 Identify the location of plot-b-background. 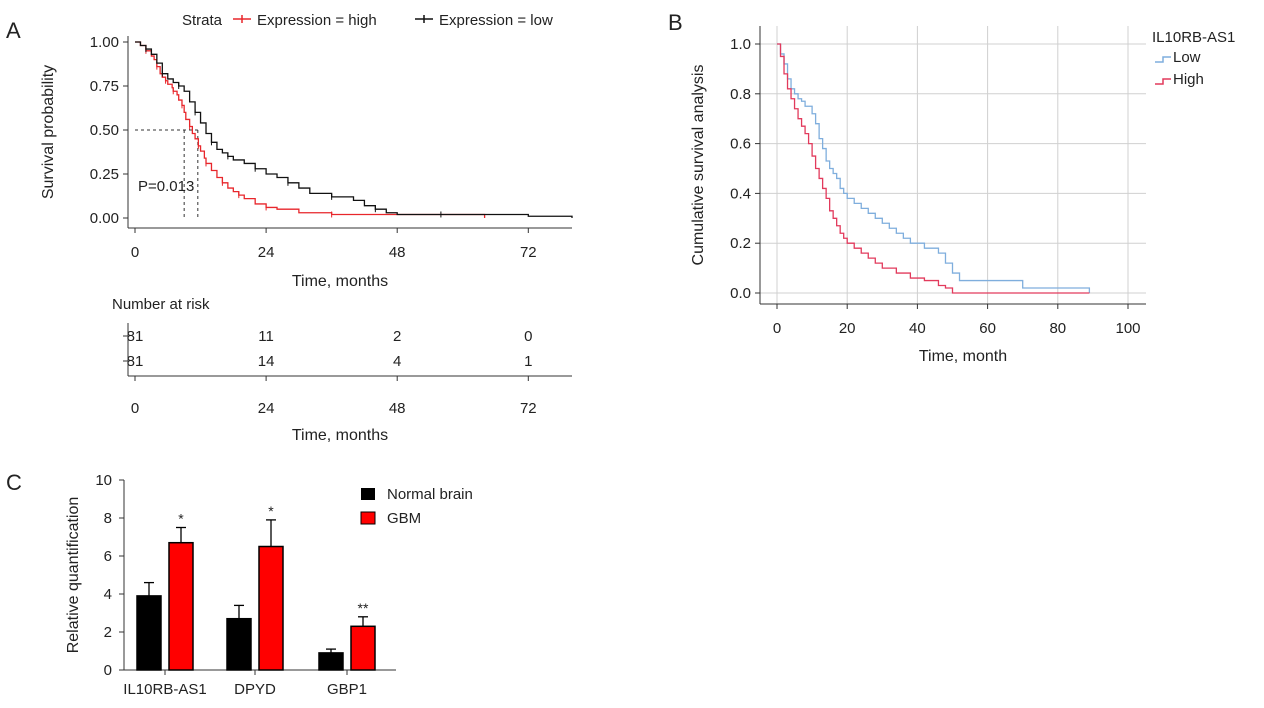
(953, 165).